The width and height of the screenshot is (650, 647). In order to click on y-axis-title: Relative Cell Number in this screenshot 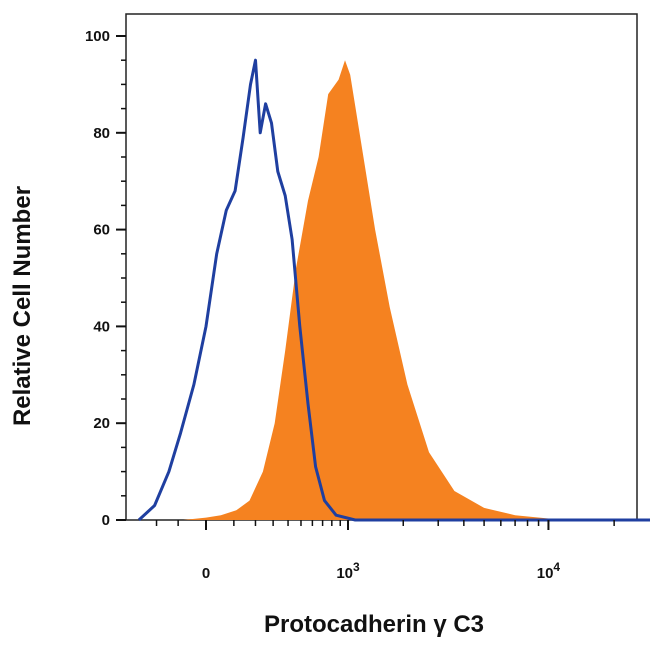, I will do `click(22, 306)`.